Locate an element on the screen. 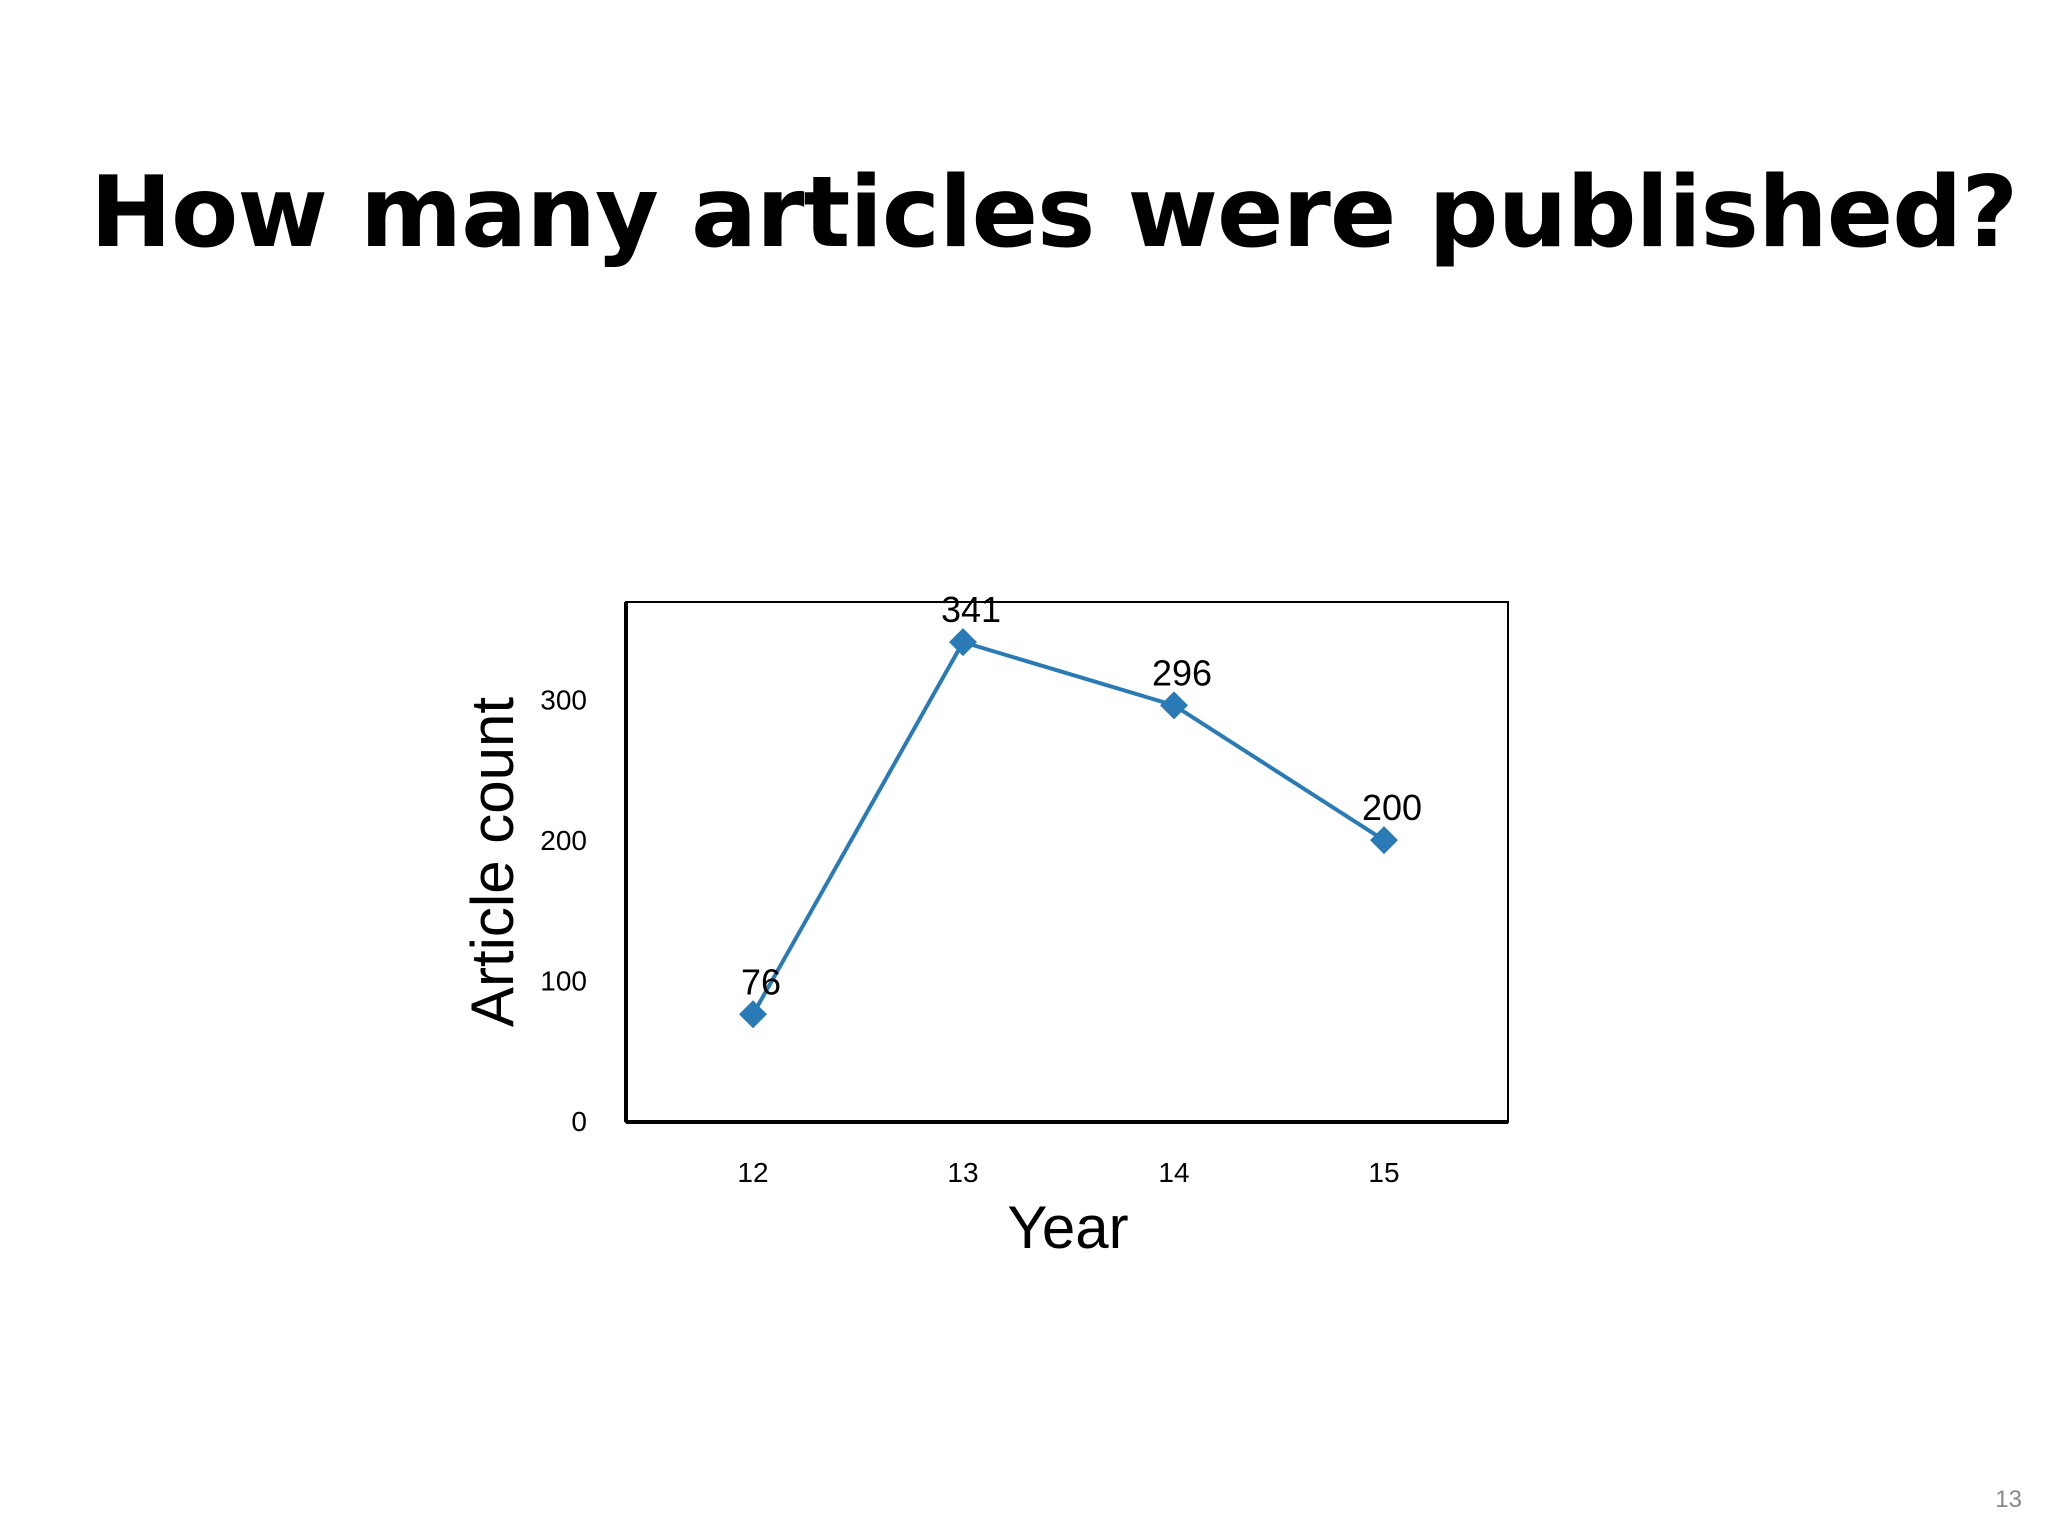  data-label: 200 is located at coordinates (1392, 807).